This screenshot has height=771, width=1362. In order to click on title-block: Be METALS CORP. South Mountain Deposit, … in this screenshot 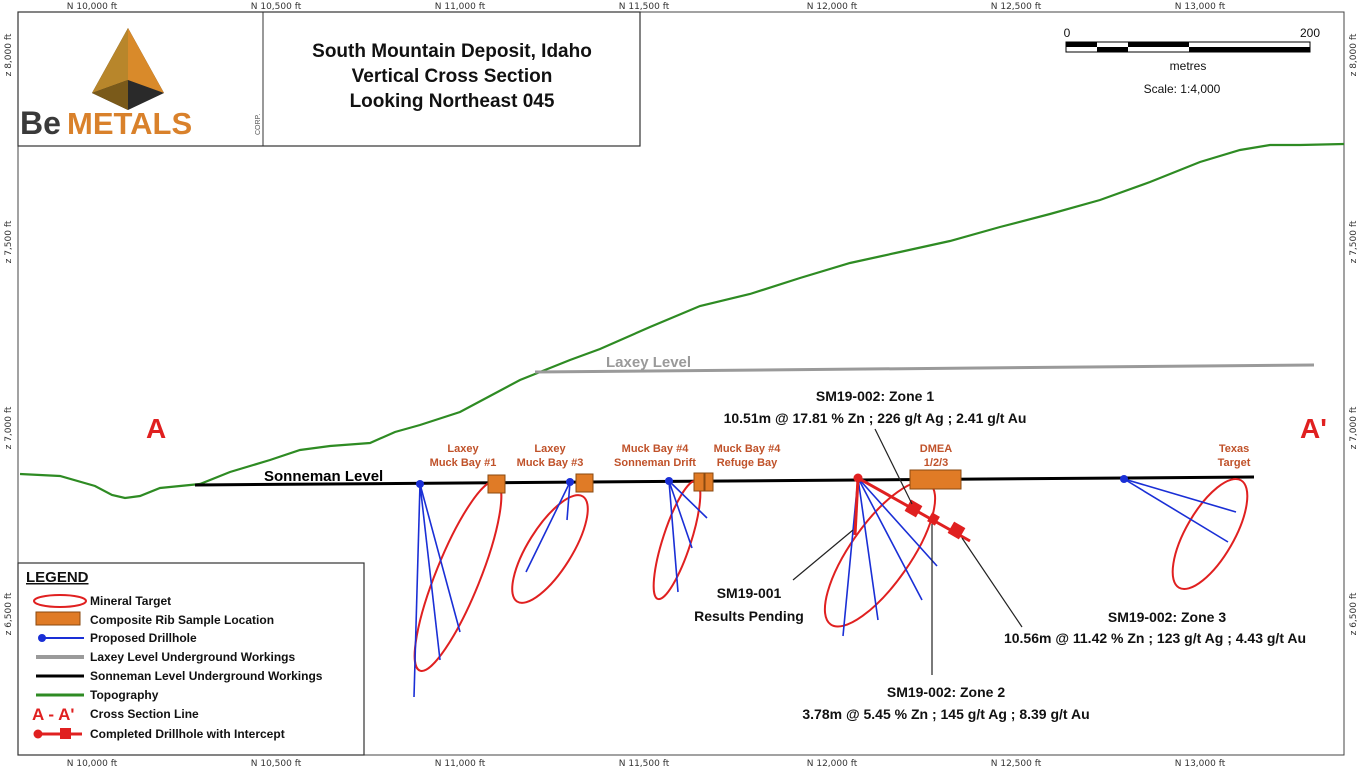, I will do `click(329, 79)`.